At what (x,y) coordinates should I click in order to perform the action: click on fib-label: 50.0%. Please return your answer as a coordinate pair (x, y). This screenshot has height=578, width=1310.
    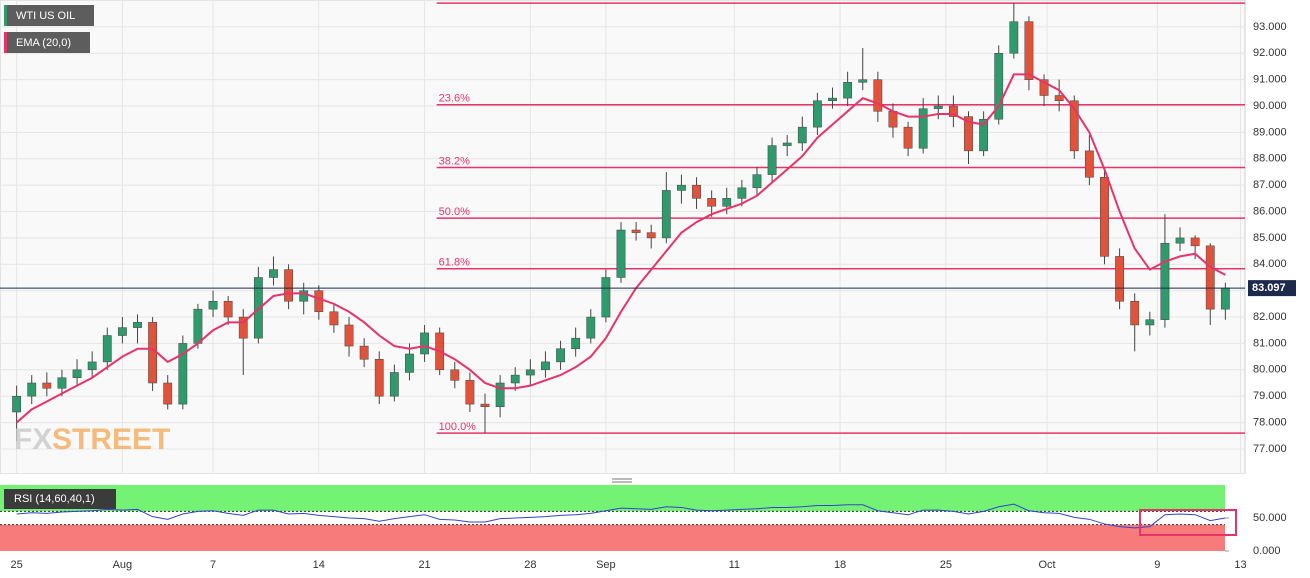
    Looking at the image, I should click on (454, 212).